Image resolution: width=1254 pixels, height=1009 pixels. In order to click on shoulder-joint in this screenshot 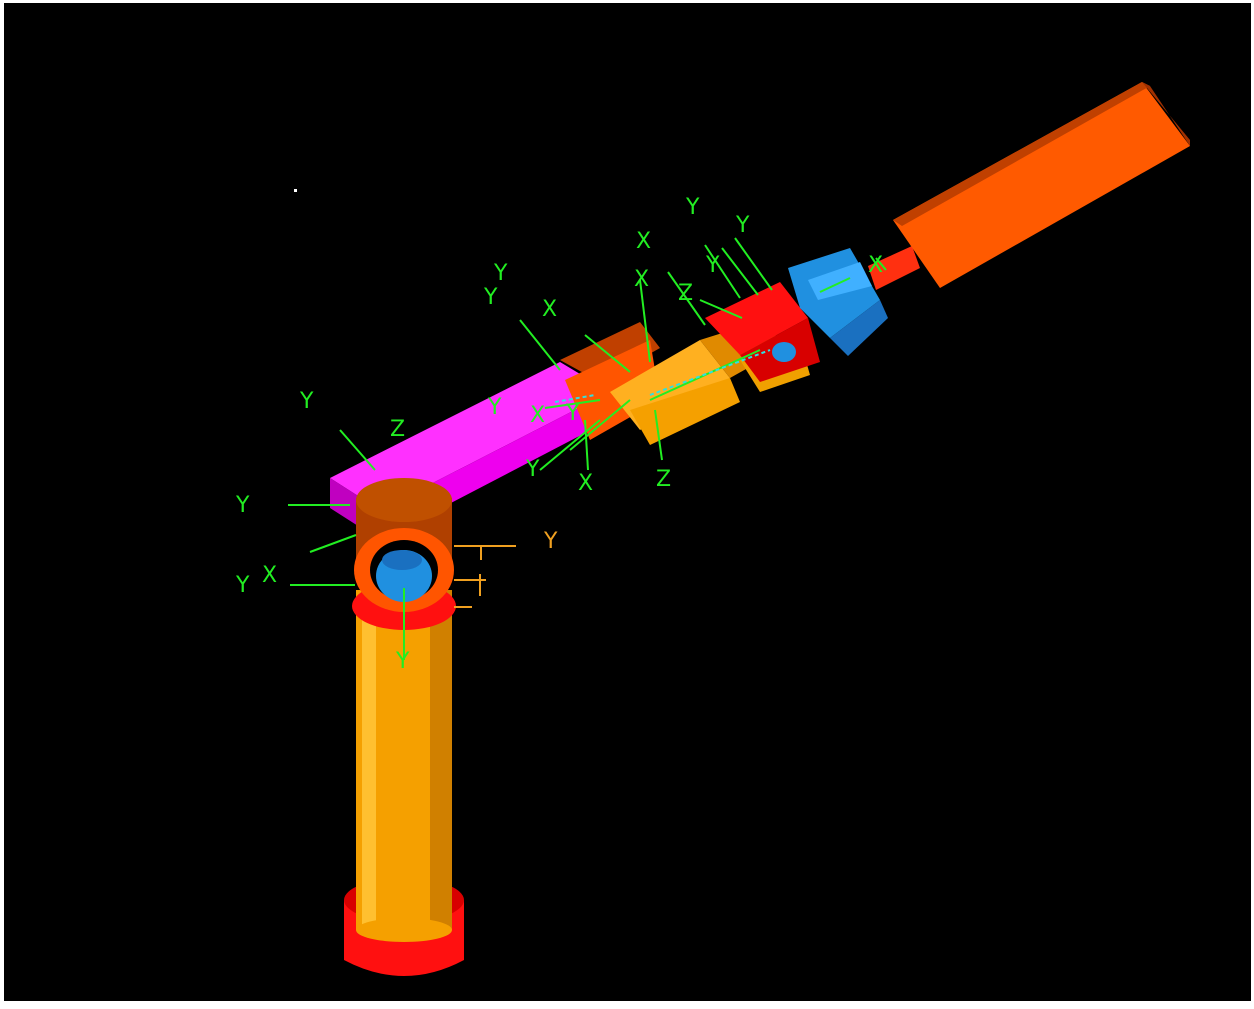, I will do `click(404, 545)`.